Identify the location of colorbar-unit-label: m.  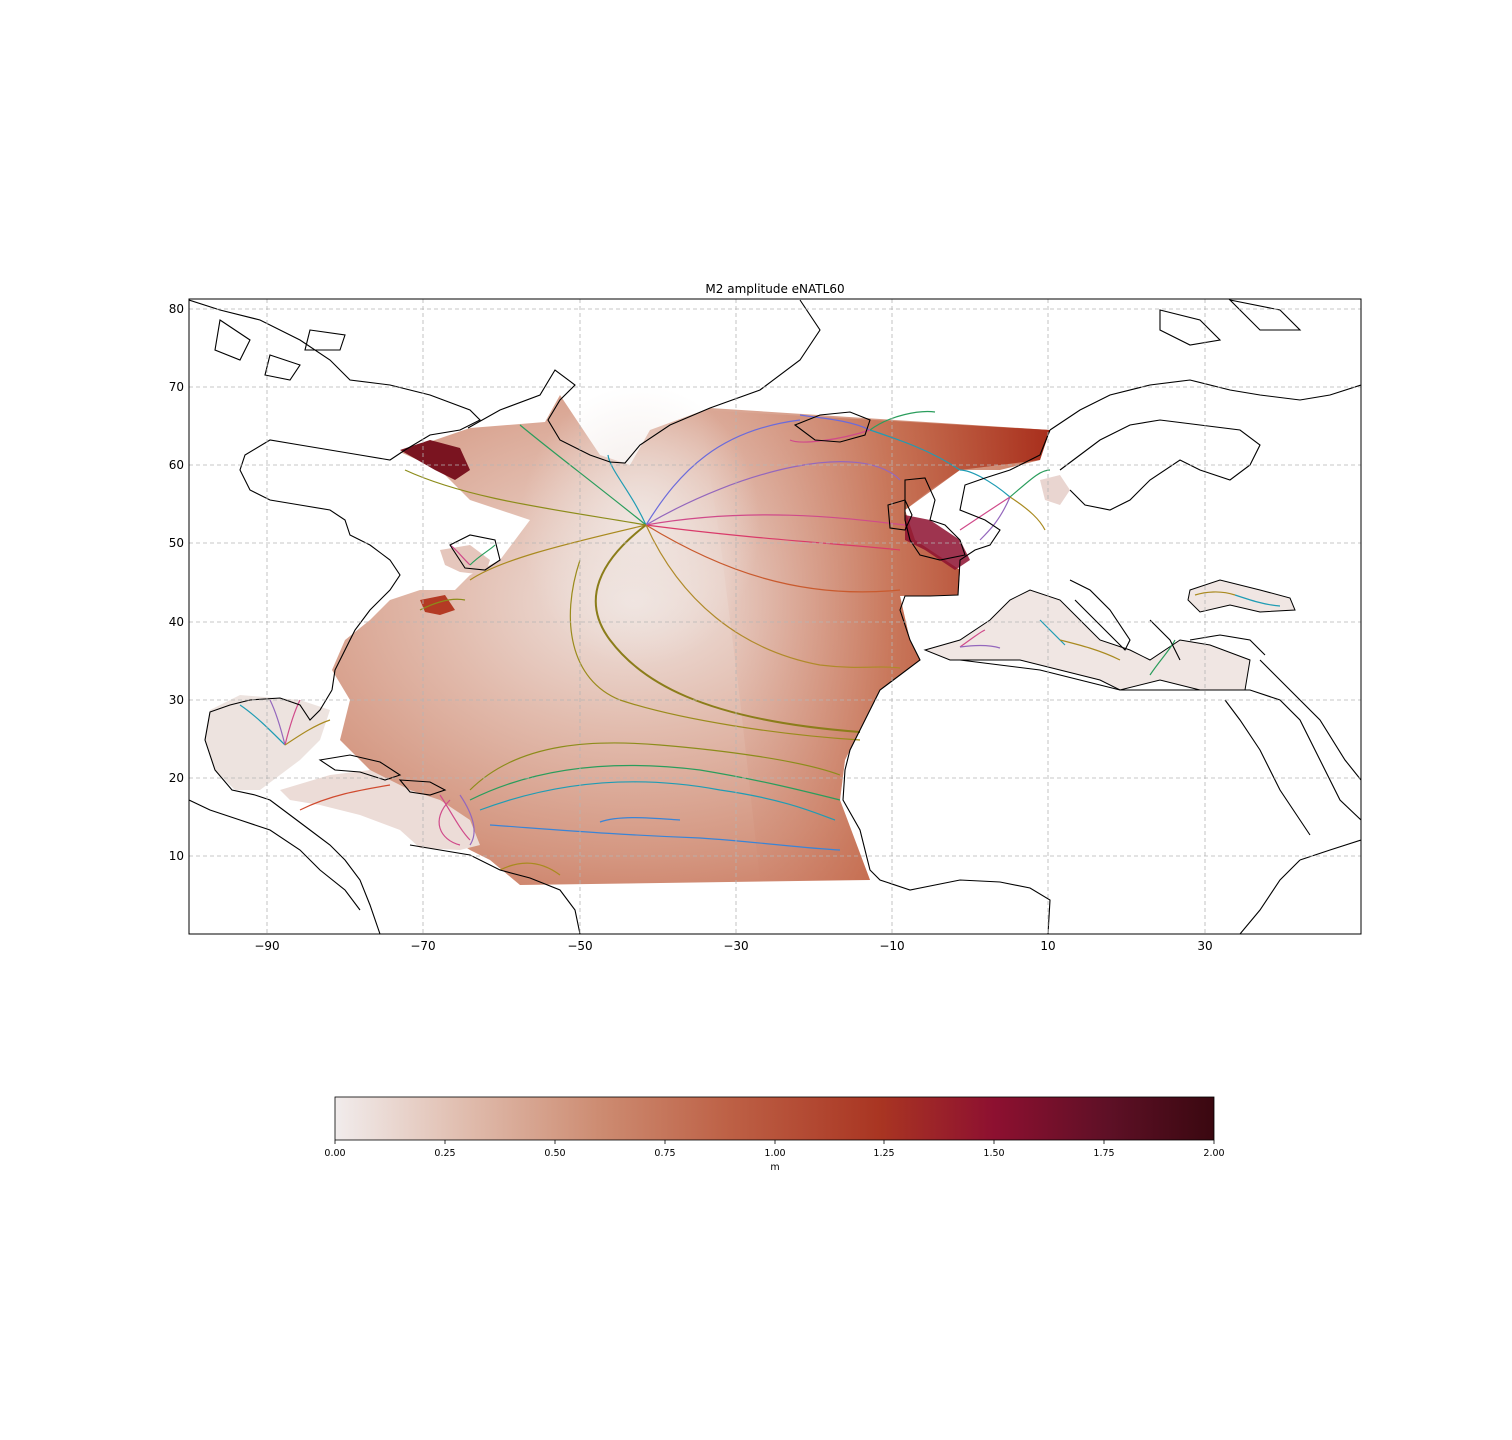
(774, 1167).